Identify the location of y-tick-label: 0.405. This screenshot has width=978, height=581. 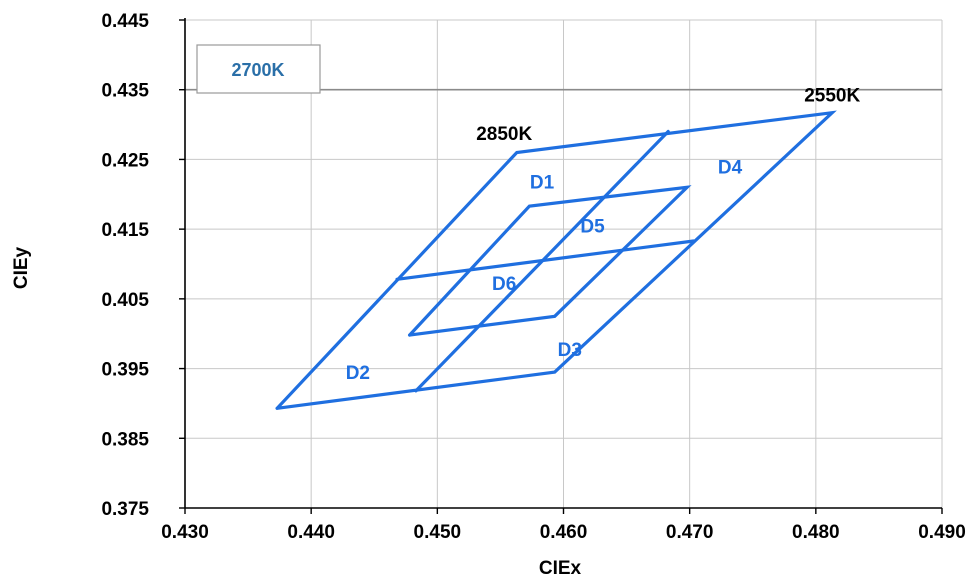
(125, 300).